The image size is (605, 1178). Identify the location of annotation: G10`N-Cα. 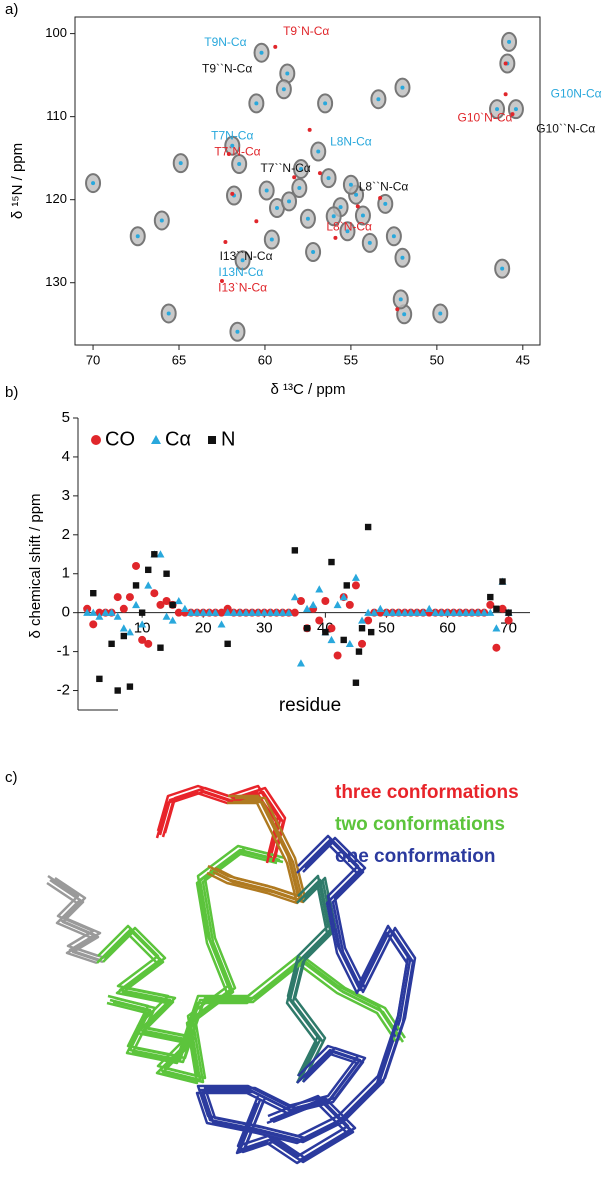
(485, 117).